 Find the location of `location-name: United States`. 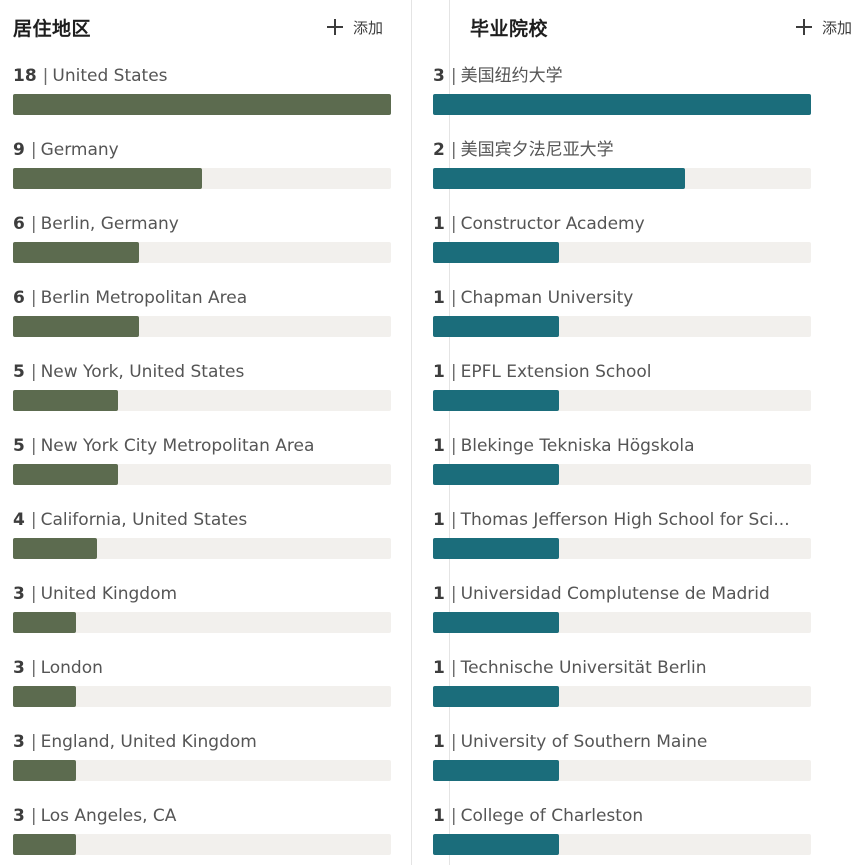

location-name: United States is located at coordinates (110, 76).